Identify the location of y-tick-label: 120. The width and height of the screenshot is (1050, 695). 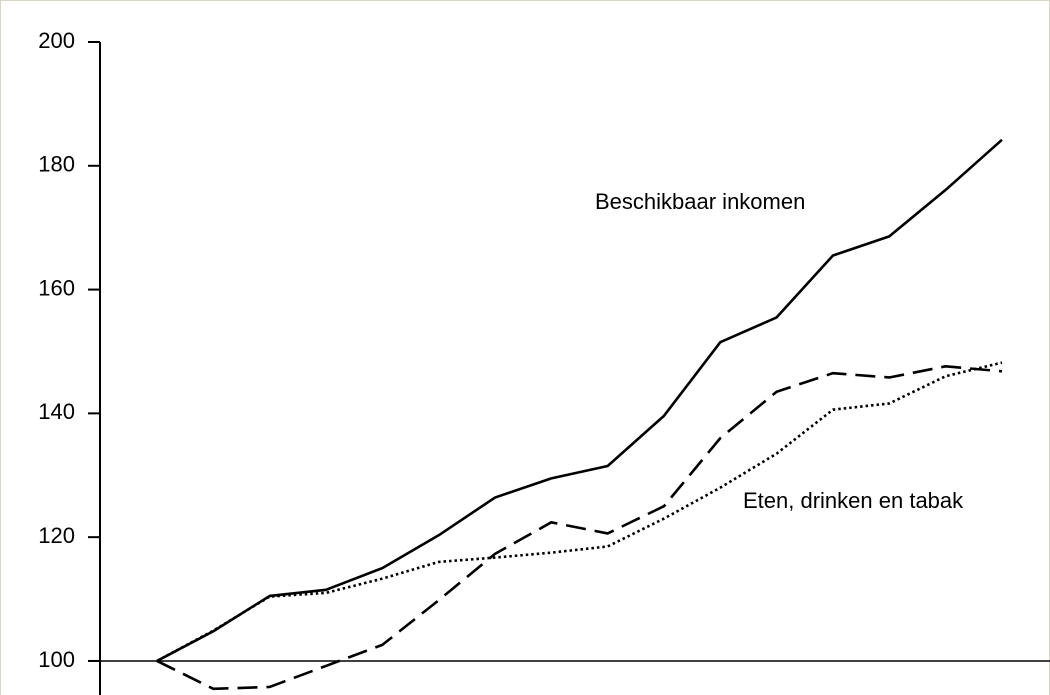
(56, 535).